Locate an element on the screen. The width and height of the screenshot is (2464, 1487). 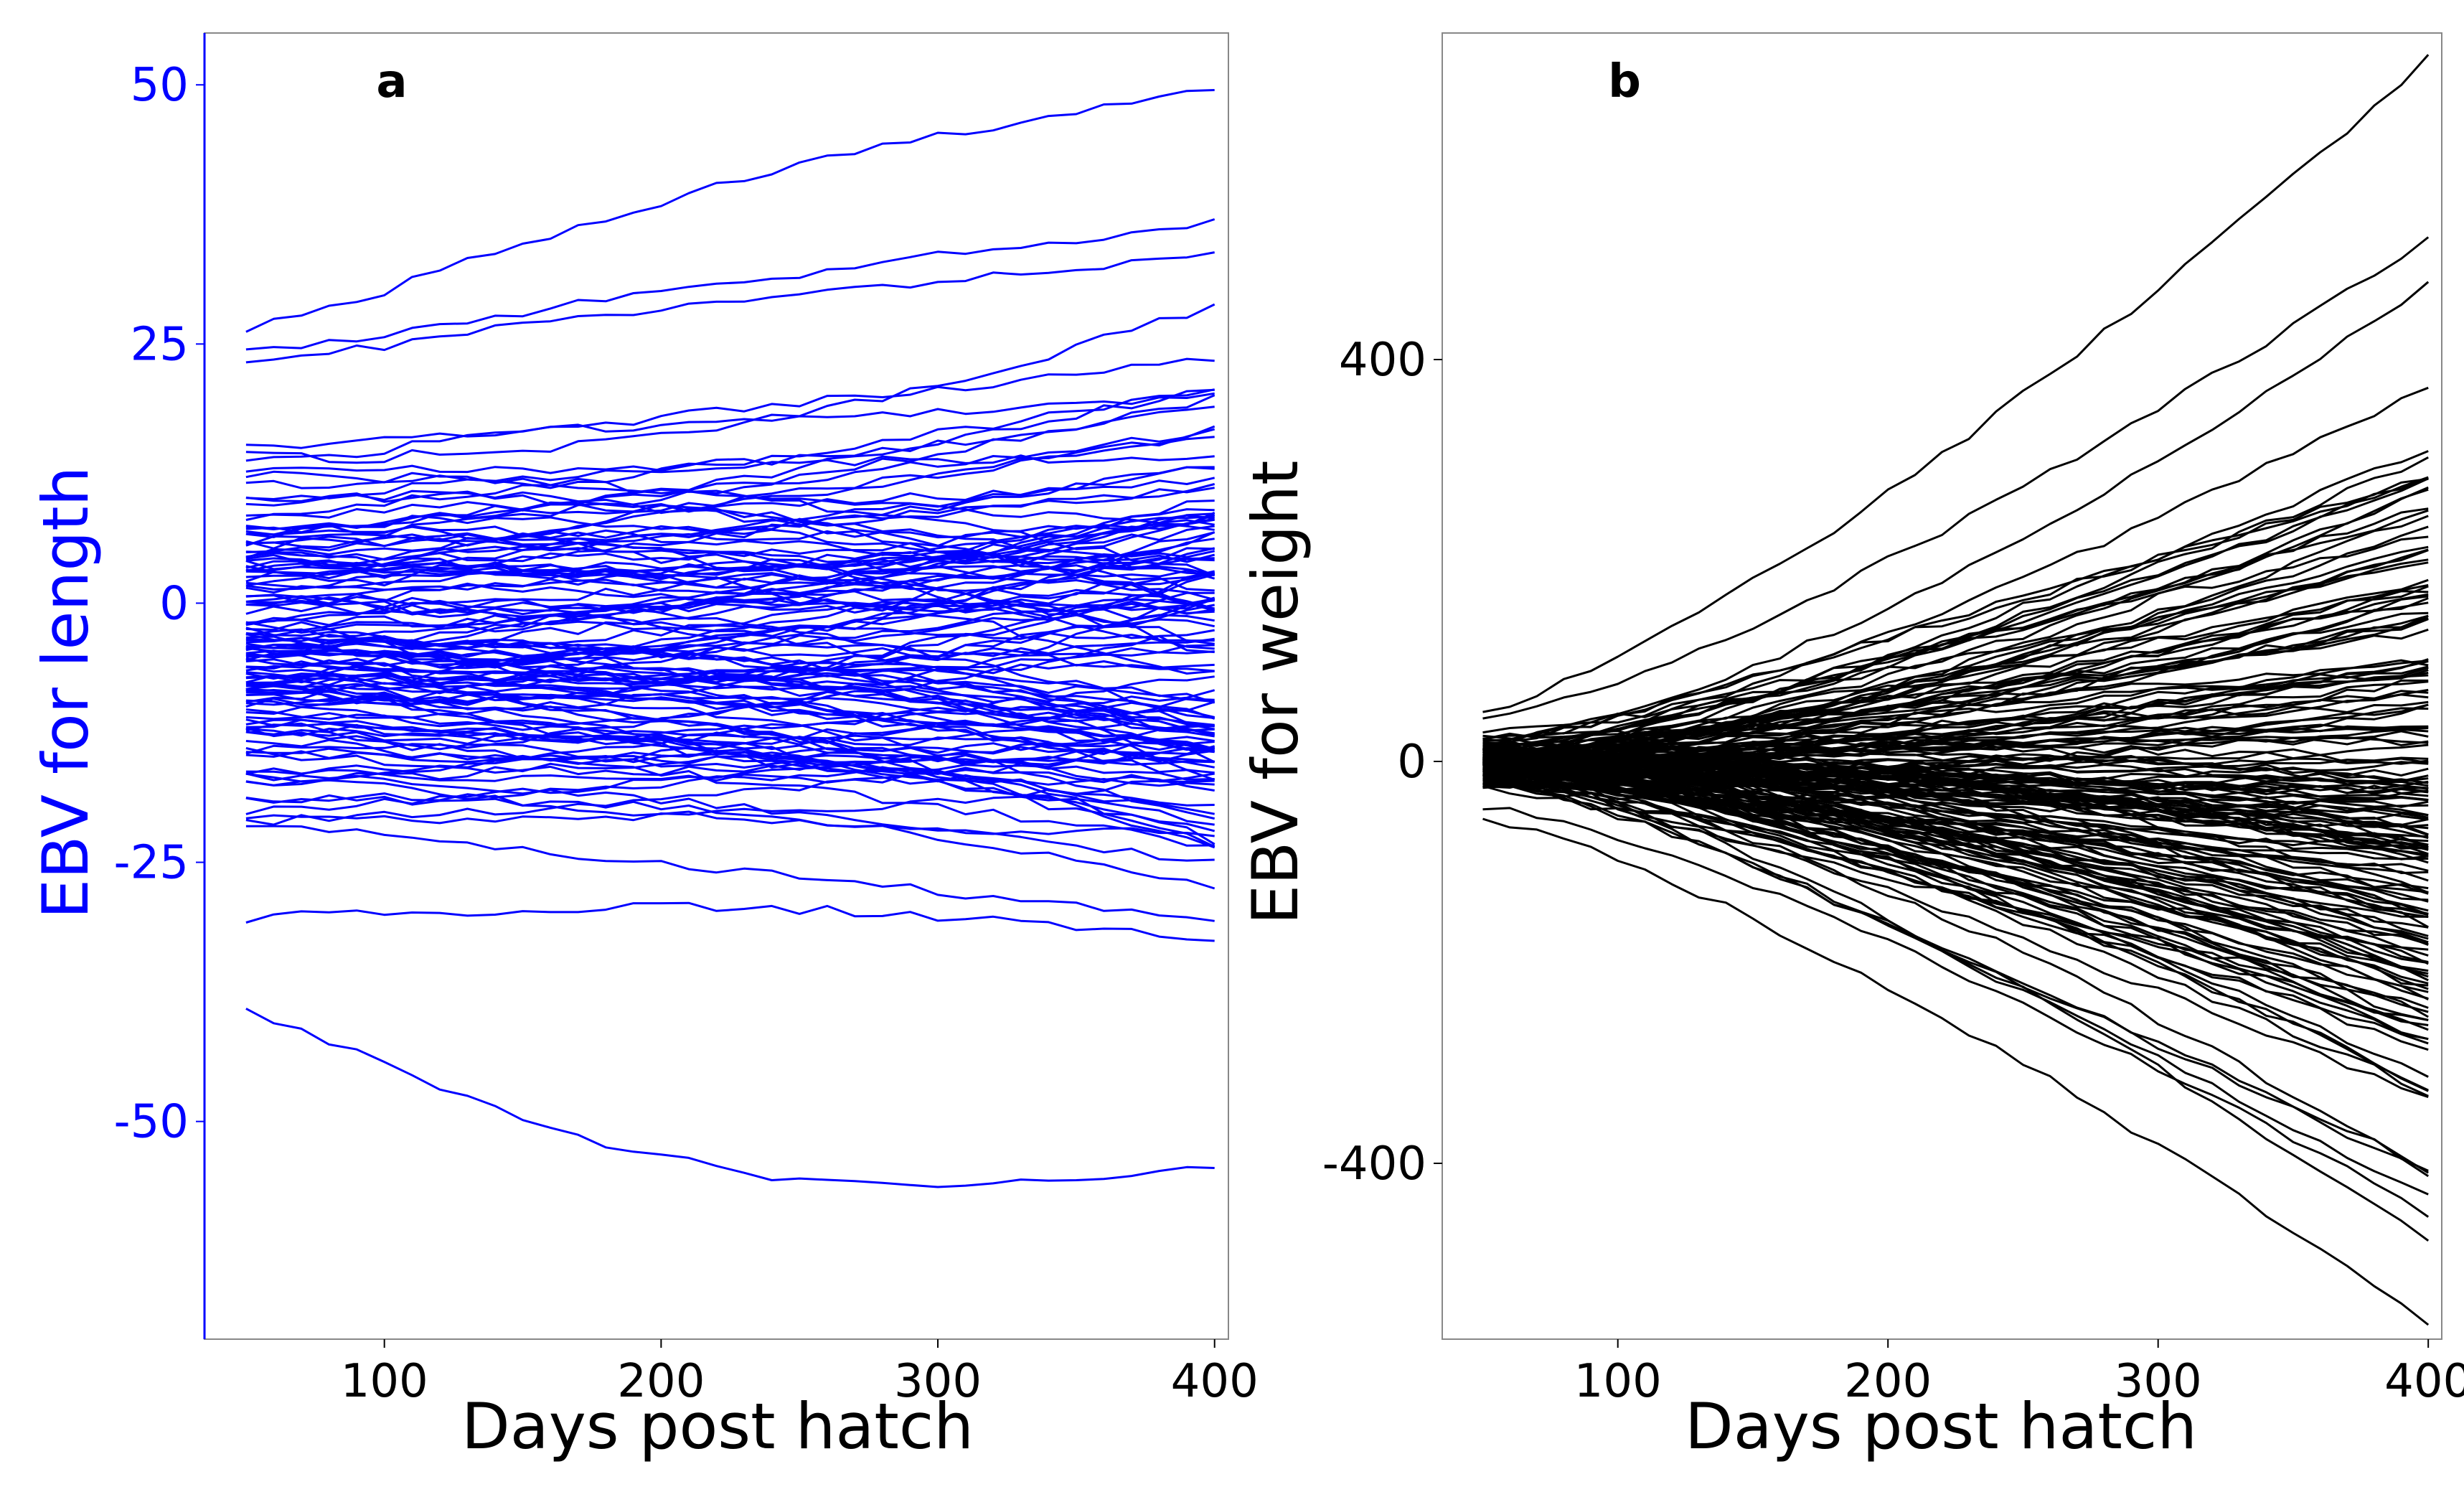
series-line-lowest is located at coordinates (730, 1098).